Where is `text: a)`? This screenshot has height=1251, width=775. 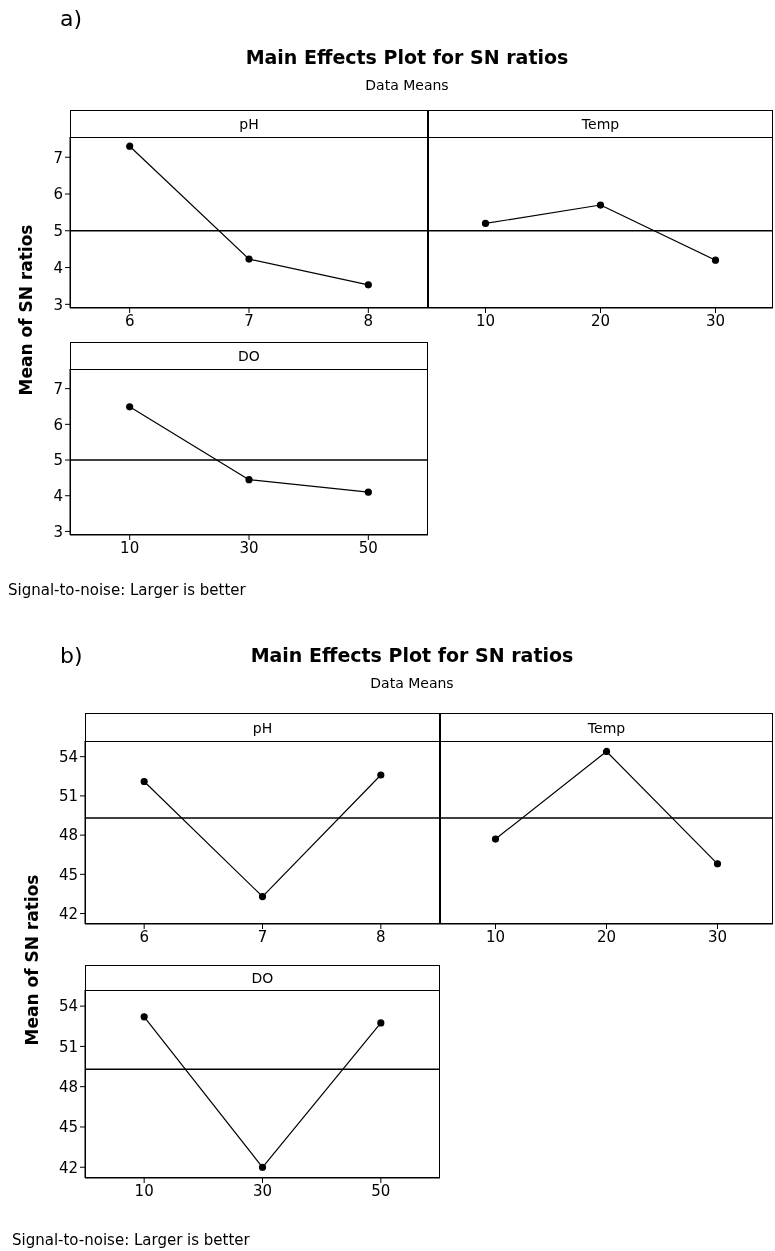 text: a) is located at coordinates (71, 18).